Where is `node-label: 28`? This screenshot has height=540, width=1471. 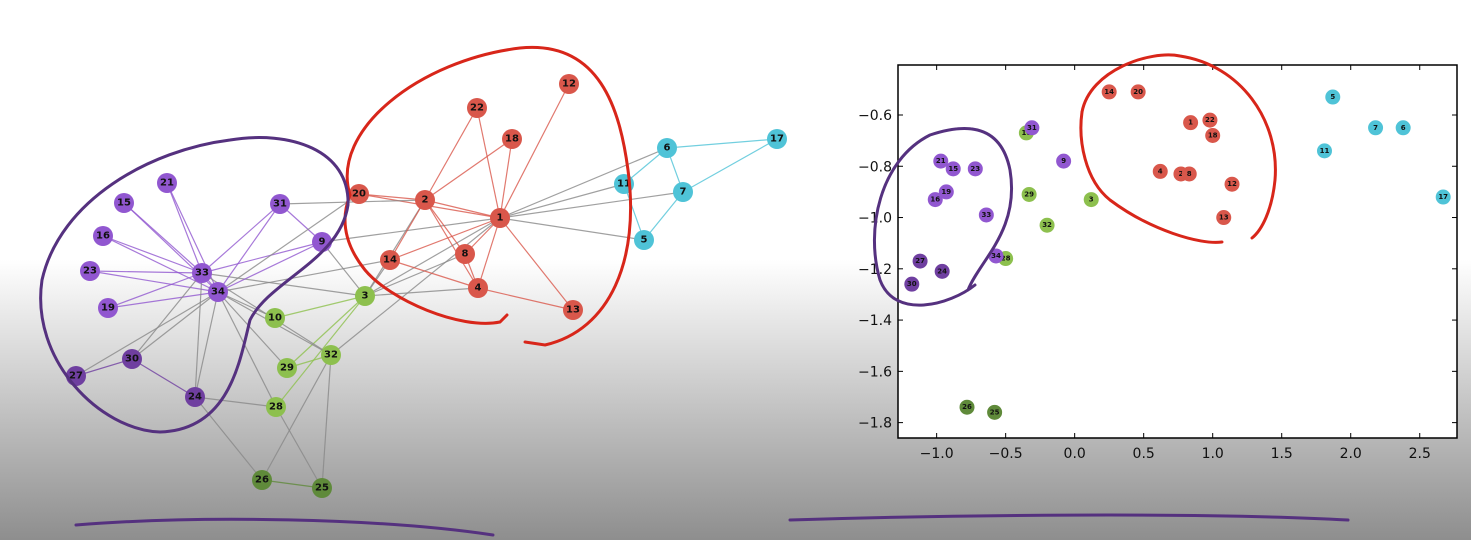 node-label: 28 is located at coordinates (276, 407).